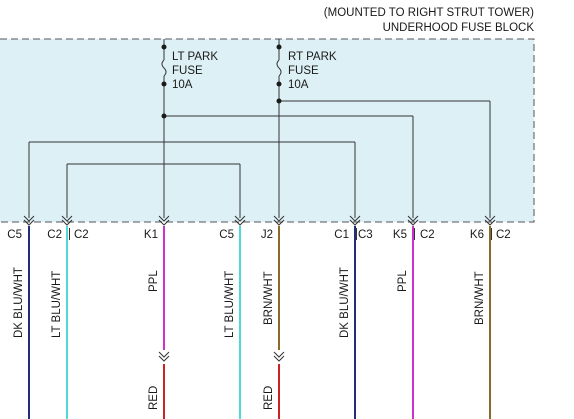 The image size is (574, 419). Describe the element at coordinates (365, 235) in the screenshot. I see `connector-label: C3` at that location.